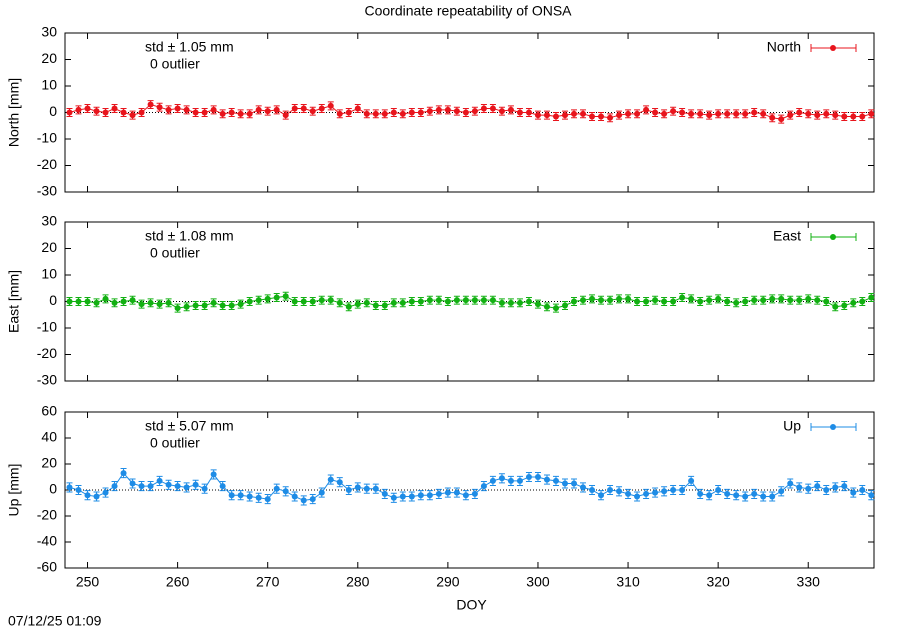 This screenshot has width=900, height=630. Describe the element at coordinates (470, 302) in the screenshot. I see `series-line` at that location.